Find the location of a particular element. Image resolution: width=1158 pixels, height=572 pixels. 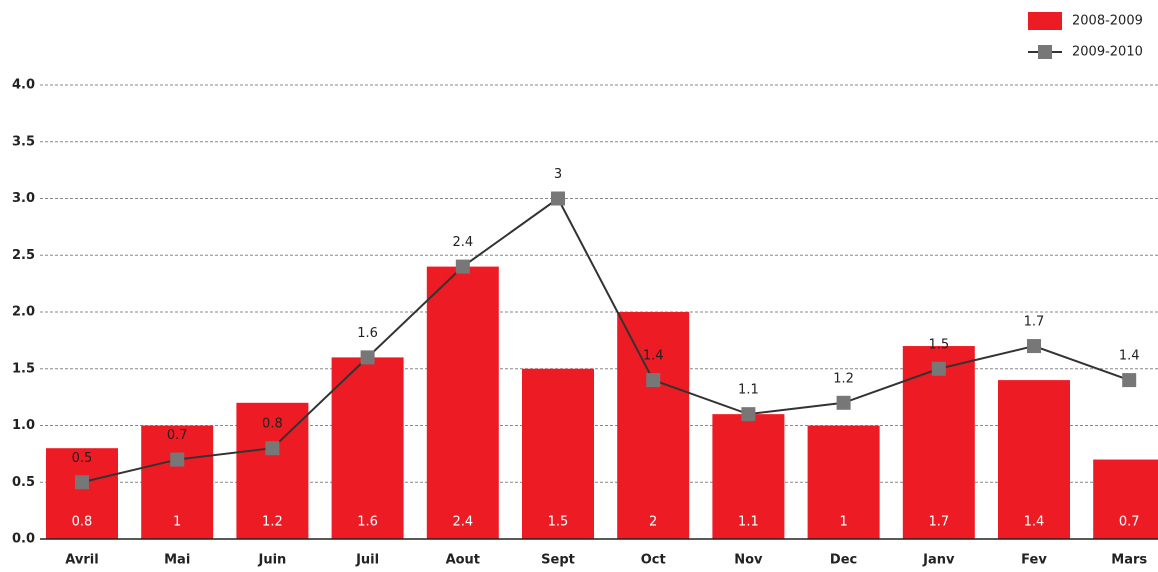

bar-value-label: 2.4 is located at coordinates (462, 522).